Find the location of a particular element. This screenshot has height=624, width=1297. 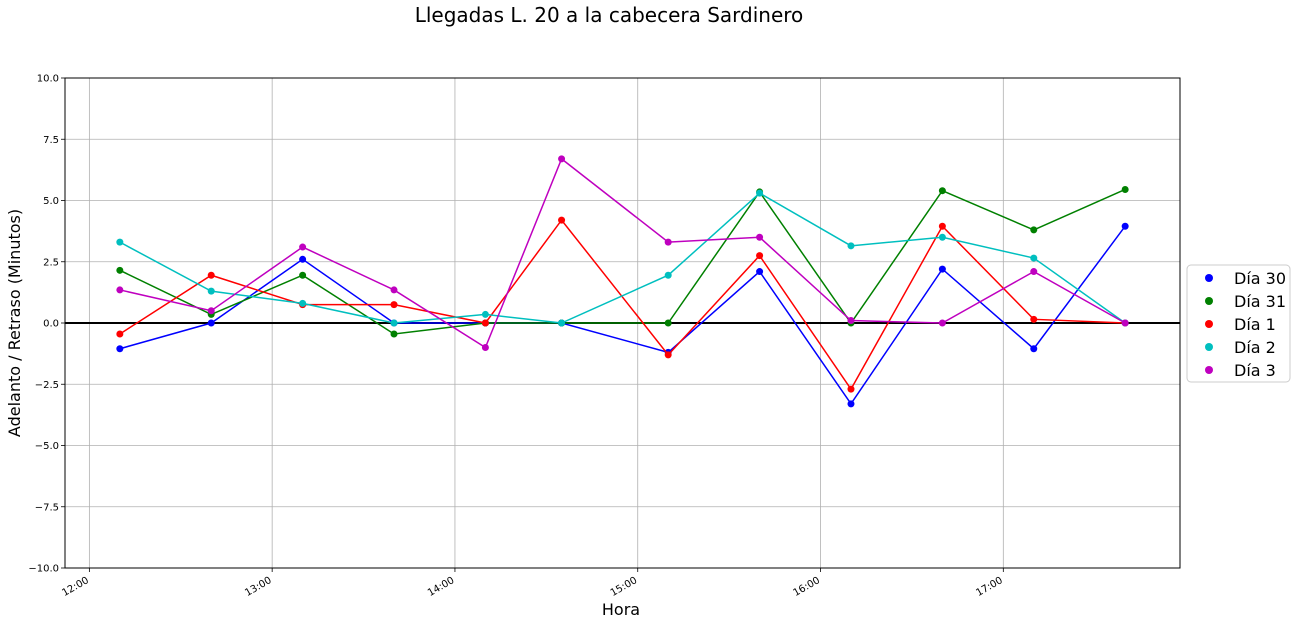

legend: Día 30 Día 31 Día 1 Día 2 Día 3 is located at coordinates (1238, 323).